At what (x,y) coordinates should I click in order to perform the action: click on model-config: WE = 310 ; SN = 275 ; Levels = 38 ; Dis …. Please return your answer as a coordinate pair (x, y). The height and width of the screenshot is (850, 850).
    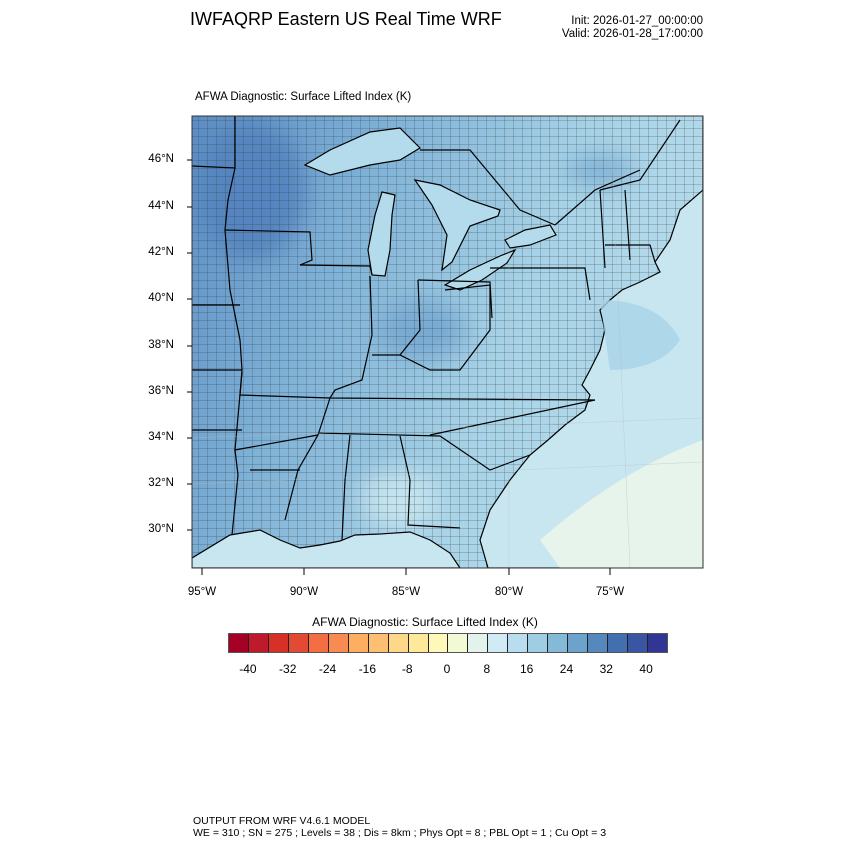
    Looking at the image, I should click on (400, 833).